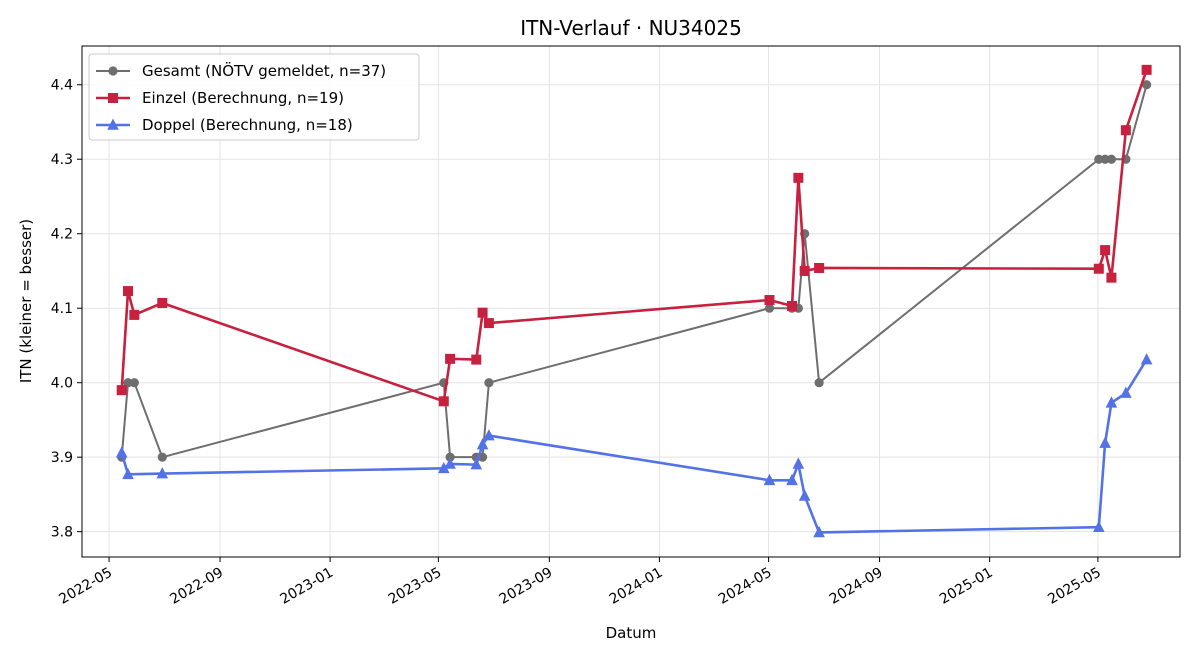  I want to click on y-tick-label: 3.8, so click(62, 533).